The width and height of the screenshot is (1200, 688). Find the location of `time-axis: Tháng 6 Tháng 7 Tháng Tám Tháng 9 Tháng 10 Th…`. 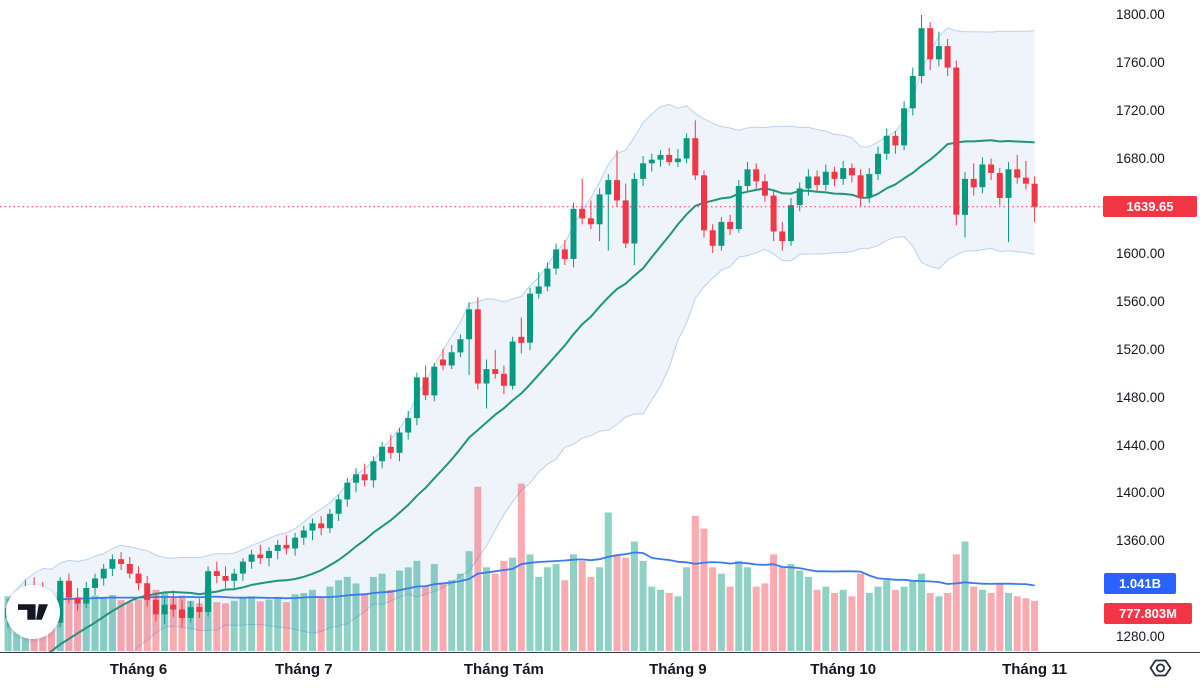

time-axis: Tháng 6 Tháng 7 Tháng Tám Tháng 9 Tháng 10 Th… is located at coordinates (600, 670).